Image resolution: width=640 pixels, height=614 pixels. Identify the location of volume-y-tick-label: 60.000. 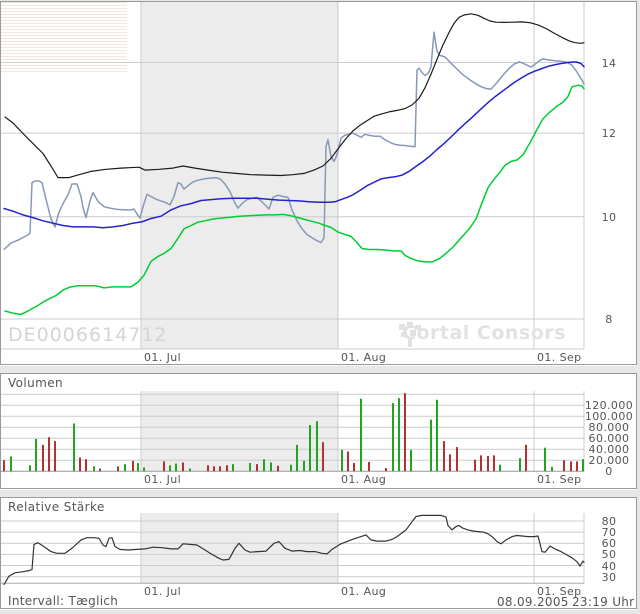
(609, 439).